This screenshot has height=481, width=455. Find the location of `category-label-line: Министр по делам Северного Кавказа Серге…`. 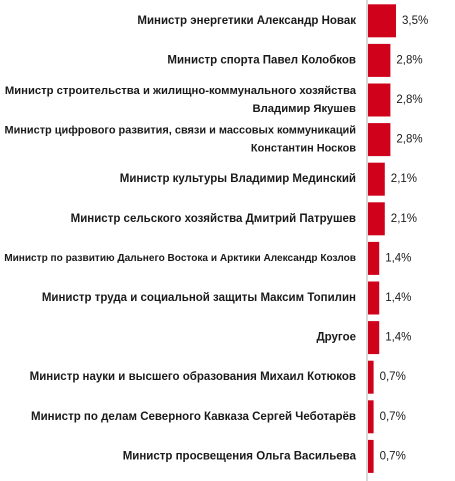

category-label-line: Министр по делам Северного Кавказа Серге… is located at coordinates (193, 417).